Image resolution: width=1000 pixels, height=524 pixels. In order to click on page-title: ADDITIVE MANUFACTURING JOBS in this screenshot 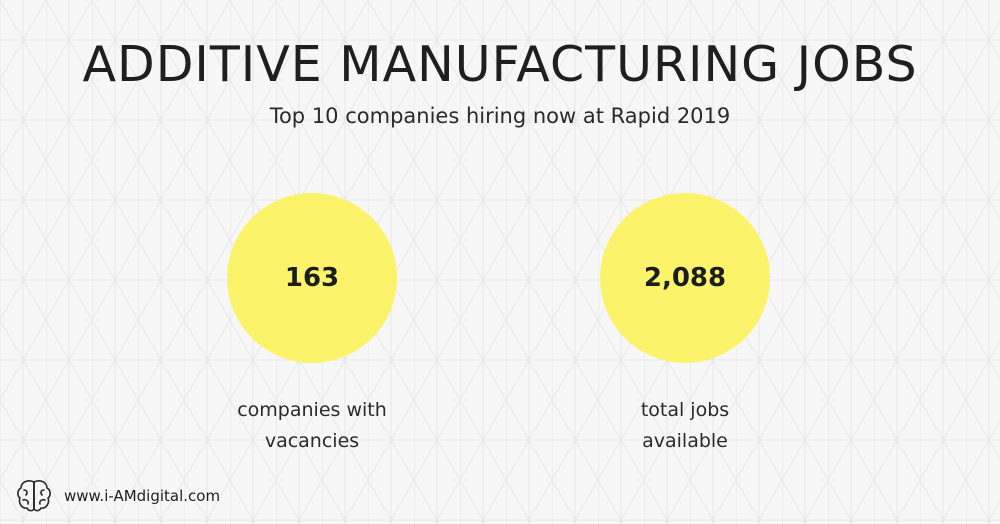, I will do `click(500, 64)`.